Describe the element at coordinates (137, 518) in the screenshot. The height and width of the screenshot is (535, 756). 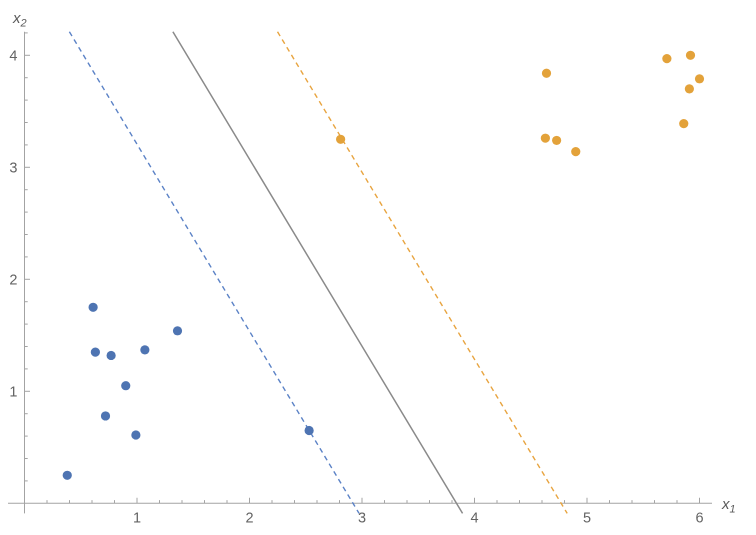
I see `x-axis-tick-label: 1` at that location.